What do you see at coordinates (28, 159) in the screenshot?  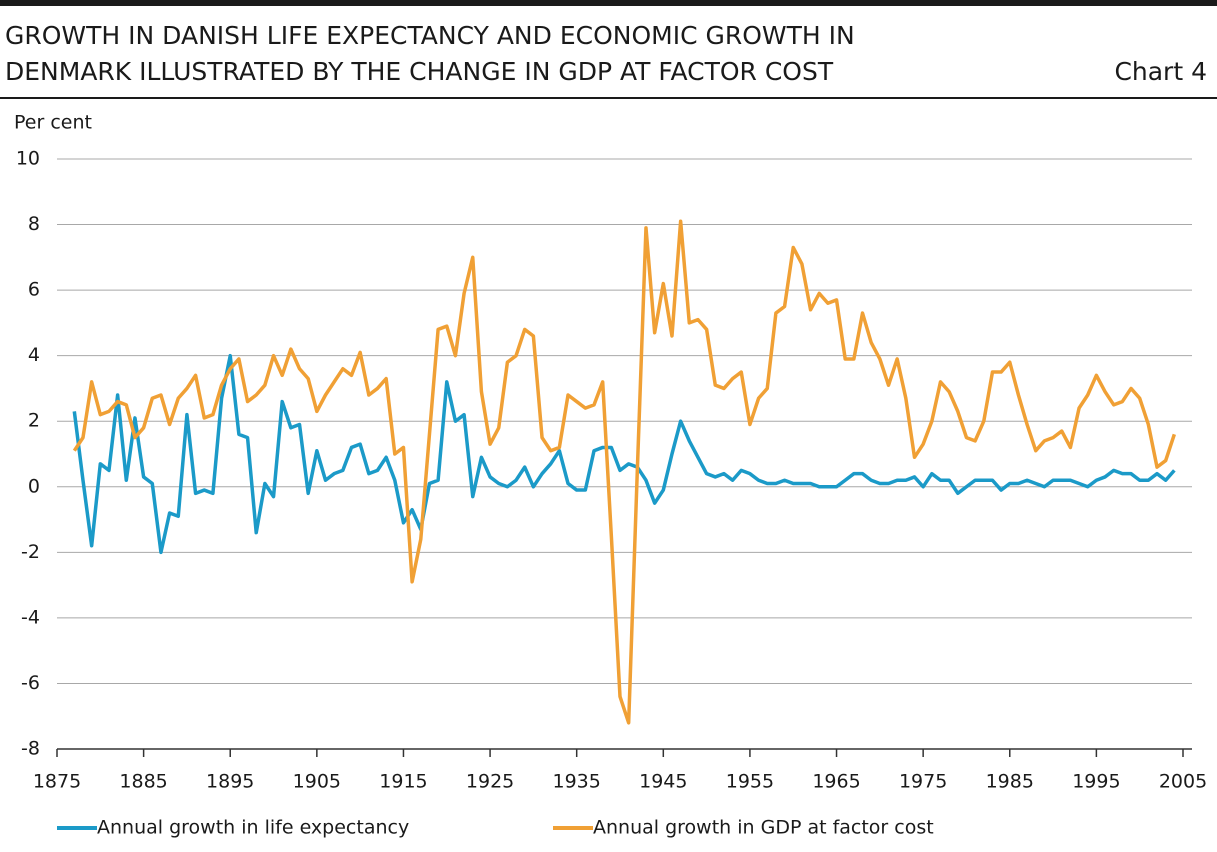 I see `y-tick-label: 10` at bounding box center [28, 159].